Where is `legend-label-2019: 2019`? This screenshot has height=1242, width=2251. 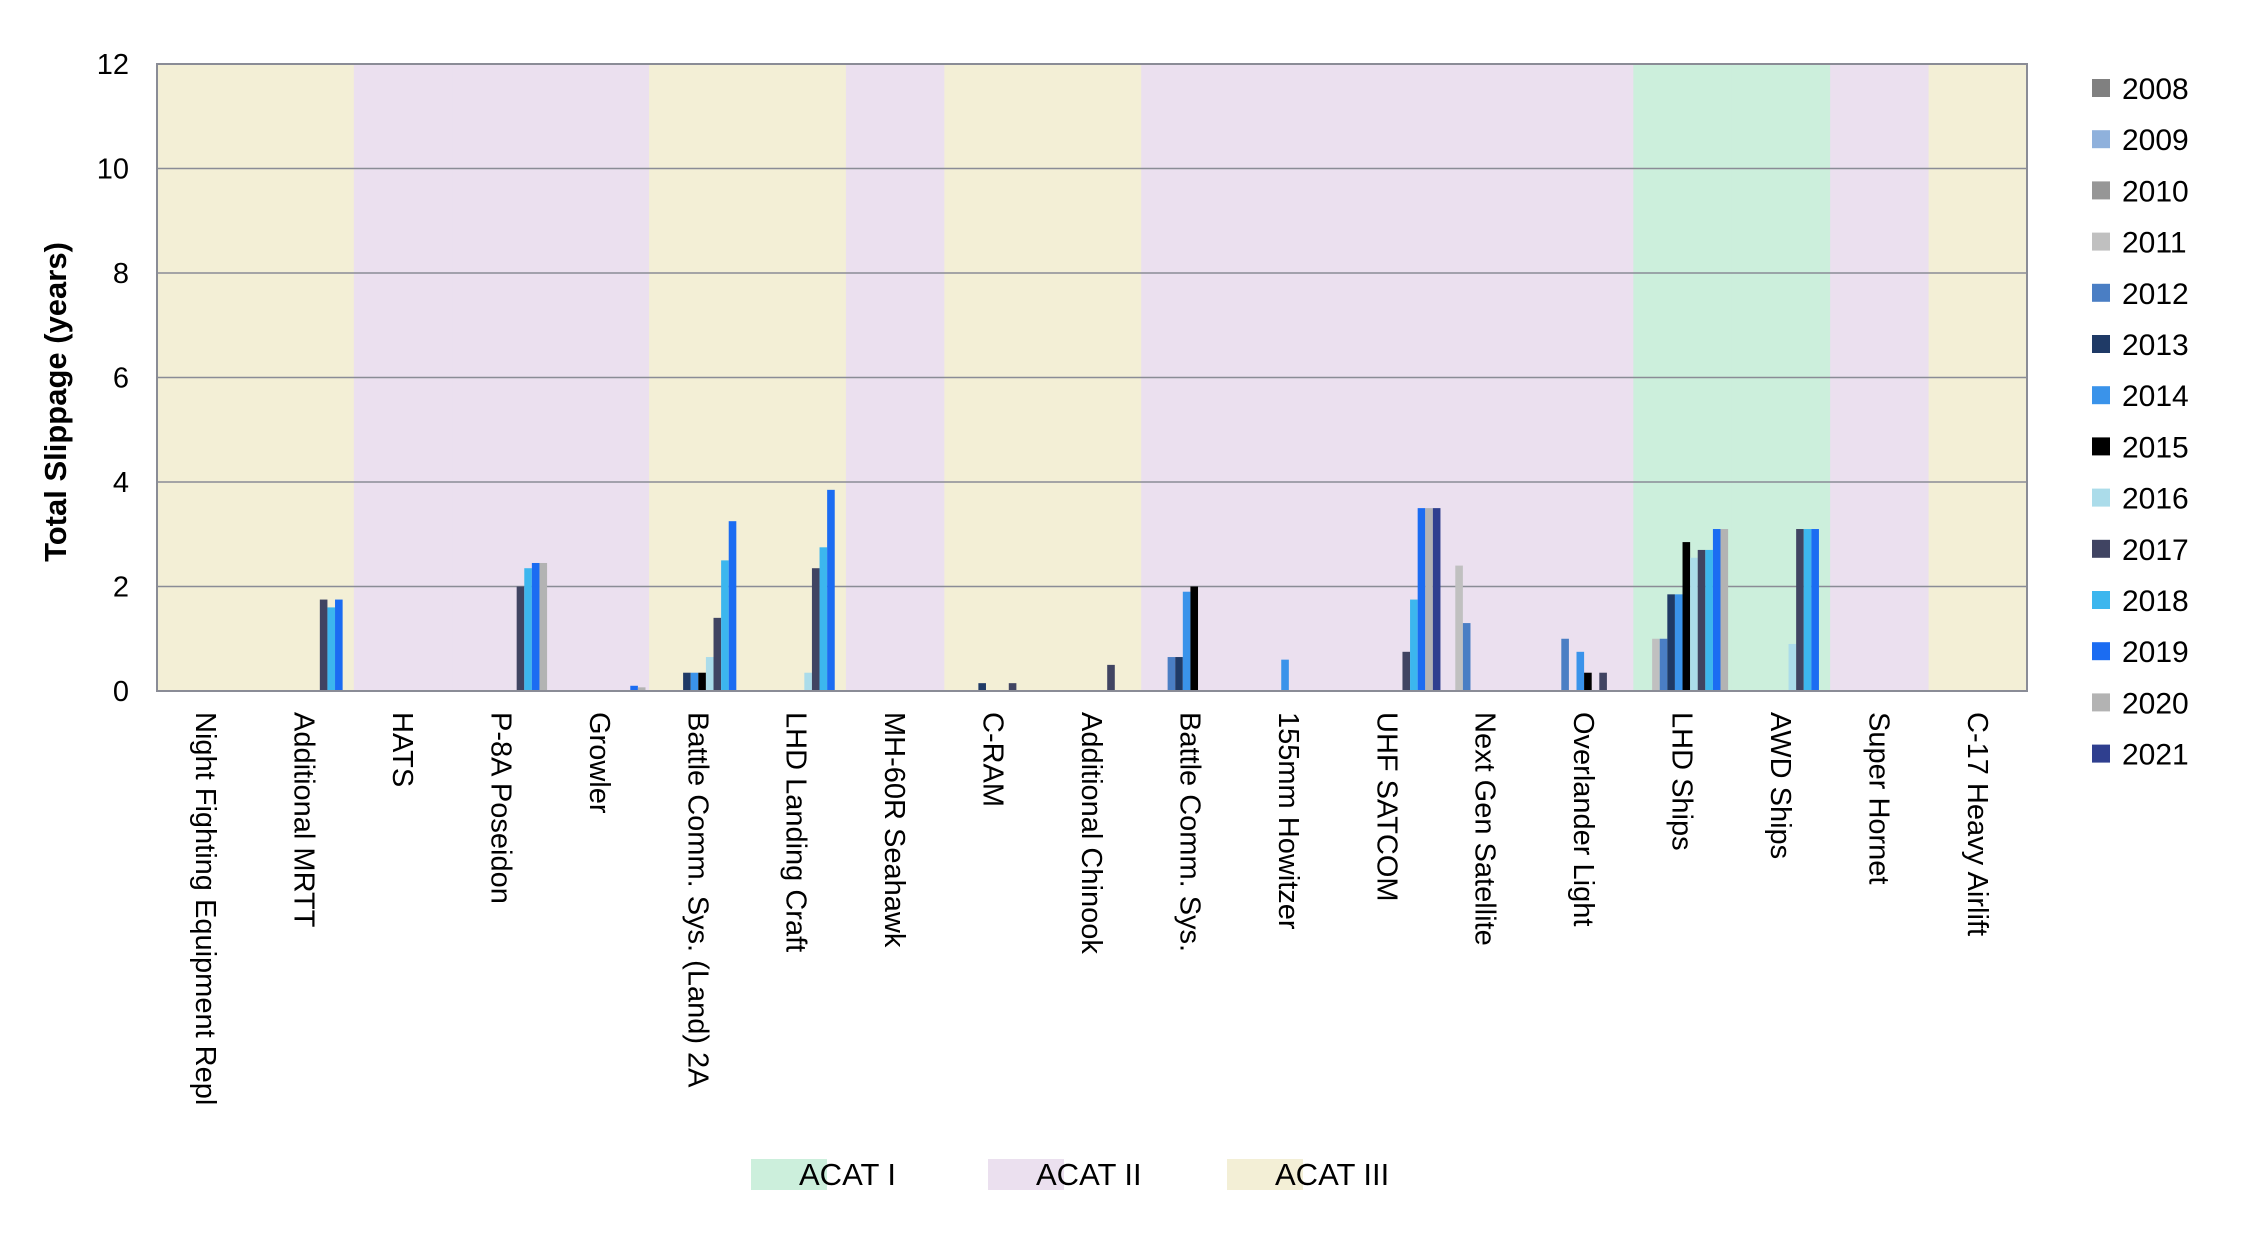 legend-label-2019: 2019 is located at coordinates (2155, 652).